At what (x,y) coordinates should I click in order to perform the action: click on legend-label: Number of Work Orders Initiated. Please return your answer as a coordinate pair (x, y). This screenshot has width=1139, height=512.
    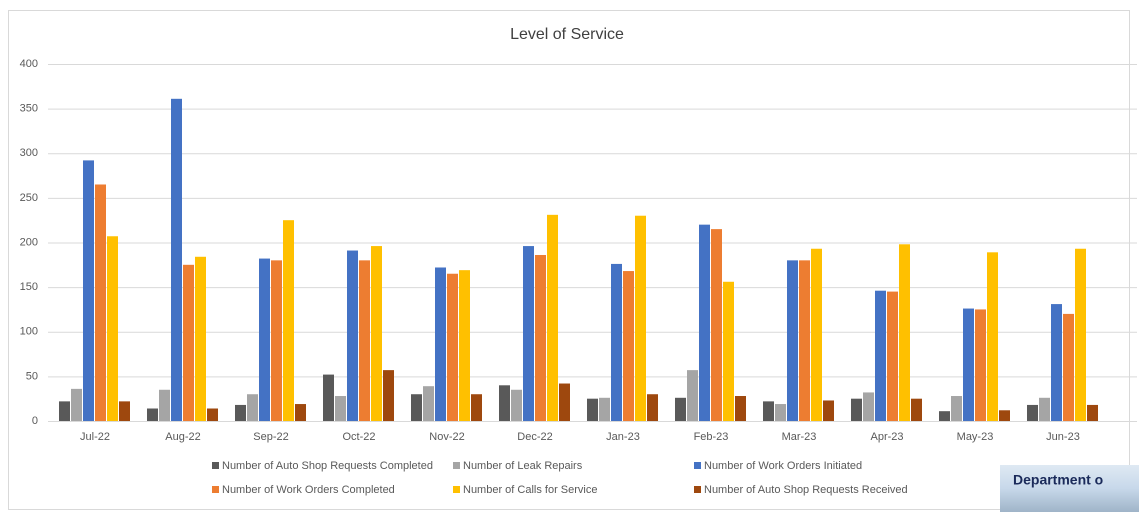
    Looking at the image, I should click on (783, 466).